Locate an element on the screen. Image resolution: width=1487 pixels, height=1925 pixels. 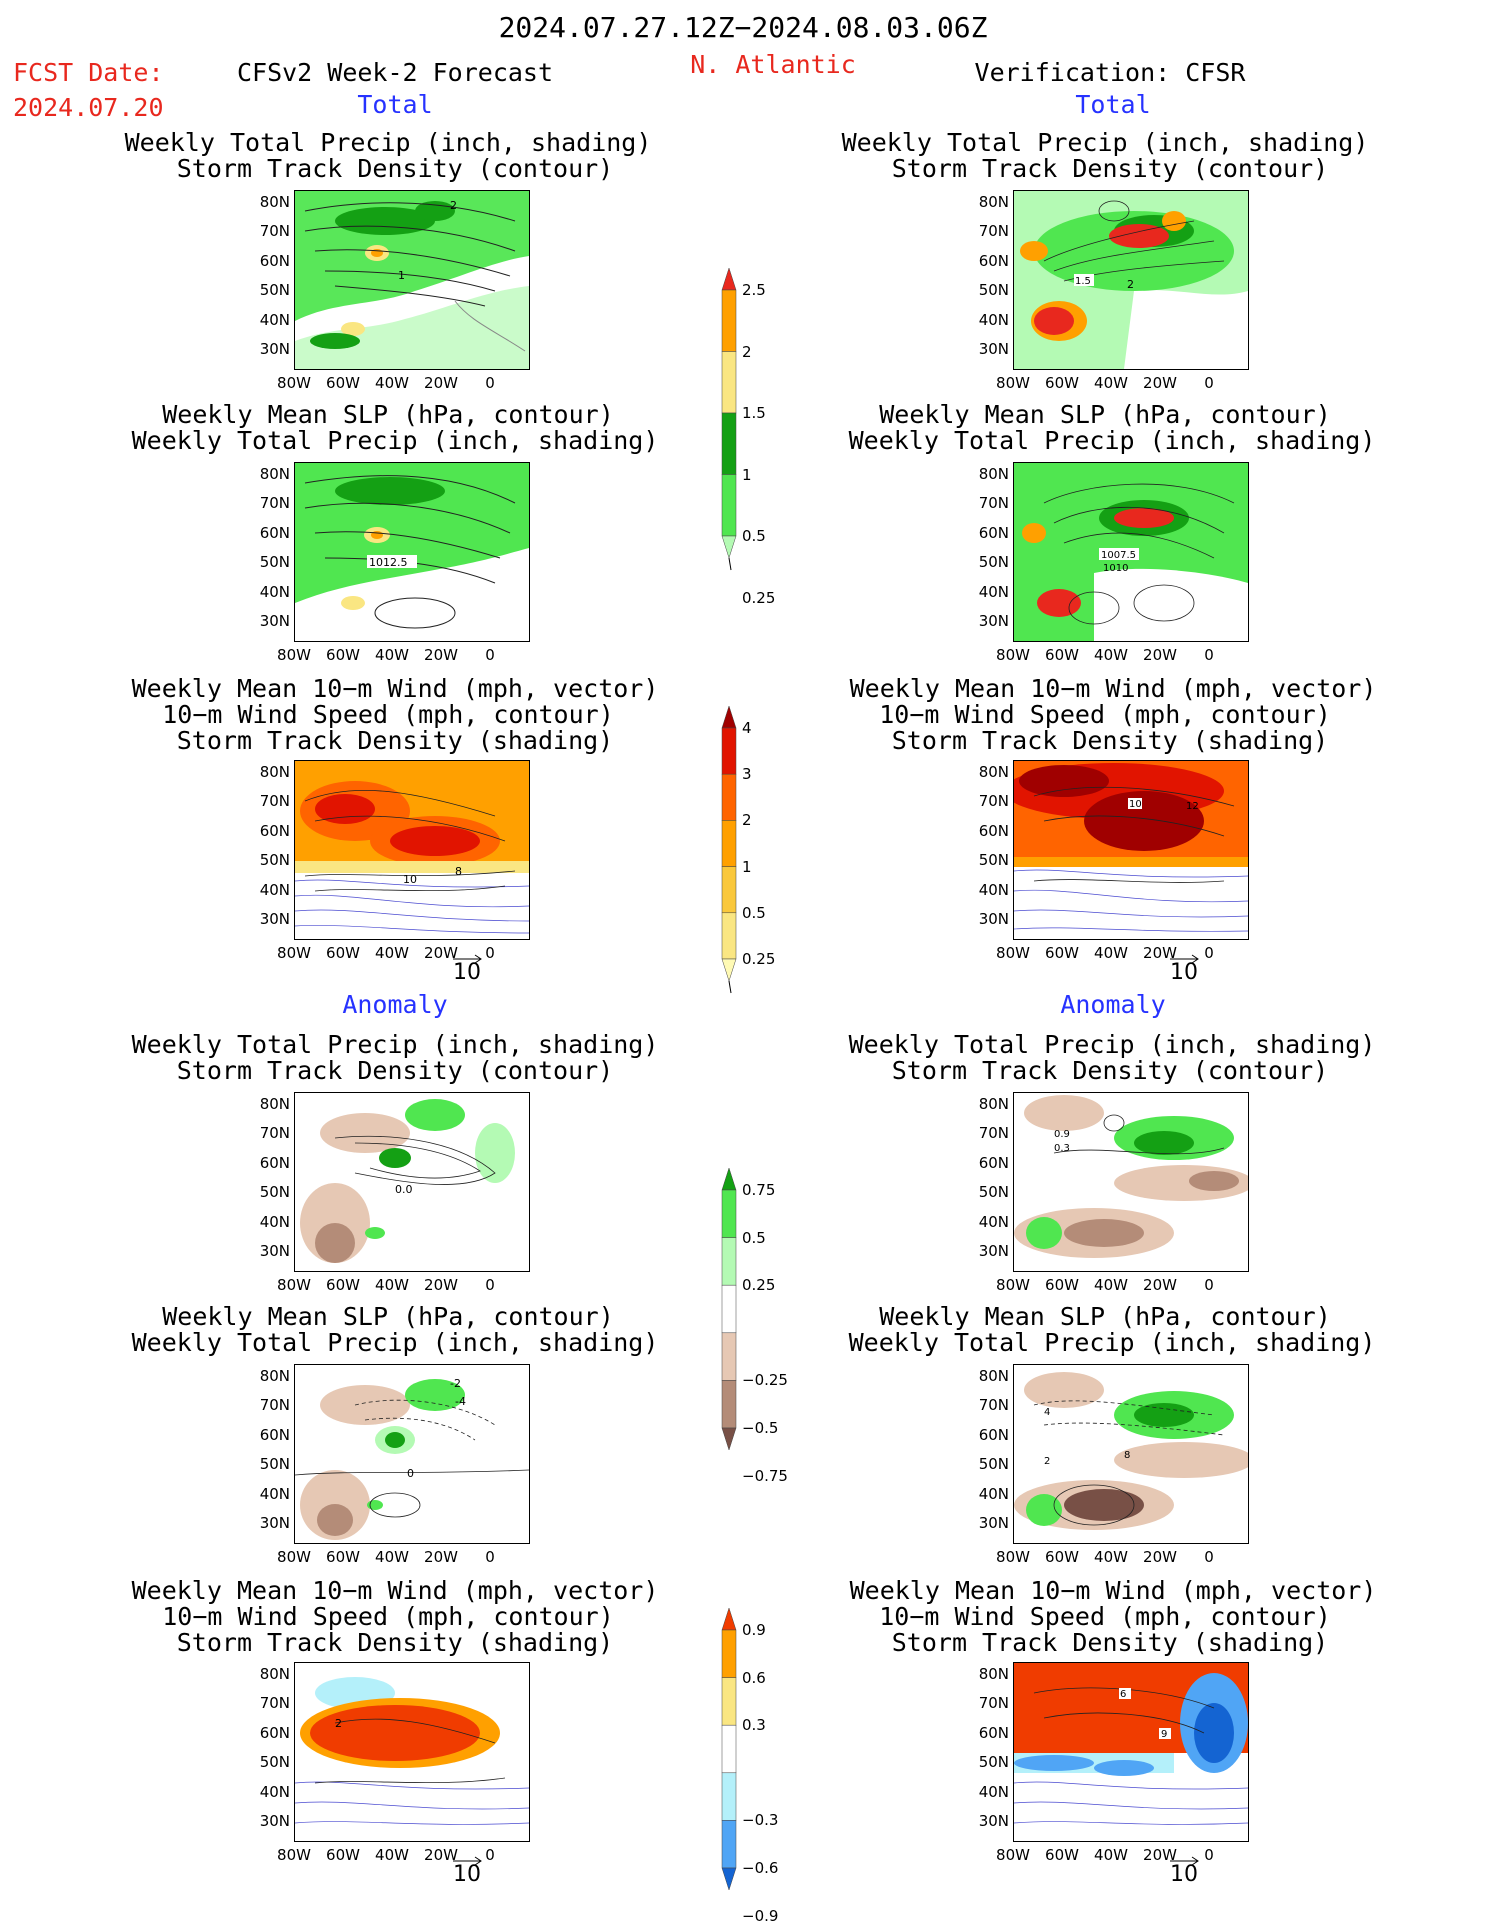
fcst-total-wind-title-2: 10−m Wind Speed (mph, contour) is located at coordinates (388, 714).